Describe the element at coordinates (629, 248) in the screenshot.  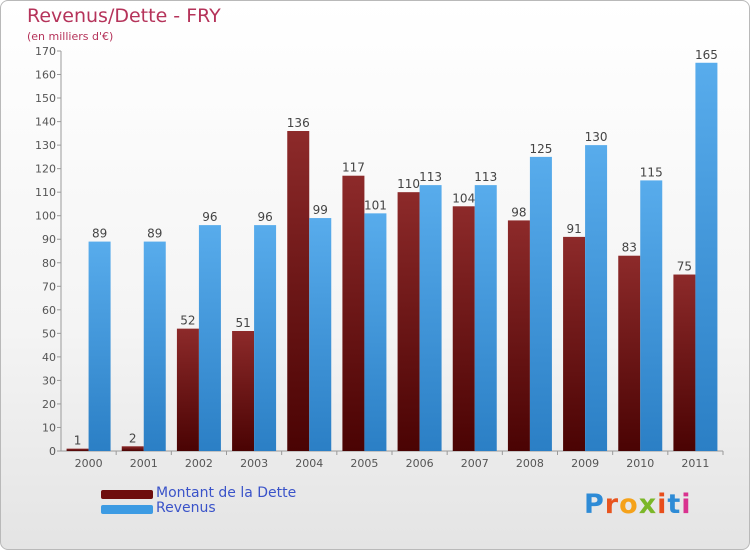
I see `data-label-dette: 83` at that location.